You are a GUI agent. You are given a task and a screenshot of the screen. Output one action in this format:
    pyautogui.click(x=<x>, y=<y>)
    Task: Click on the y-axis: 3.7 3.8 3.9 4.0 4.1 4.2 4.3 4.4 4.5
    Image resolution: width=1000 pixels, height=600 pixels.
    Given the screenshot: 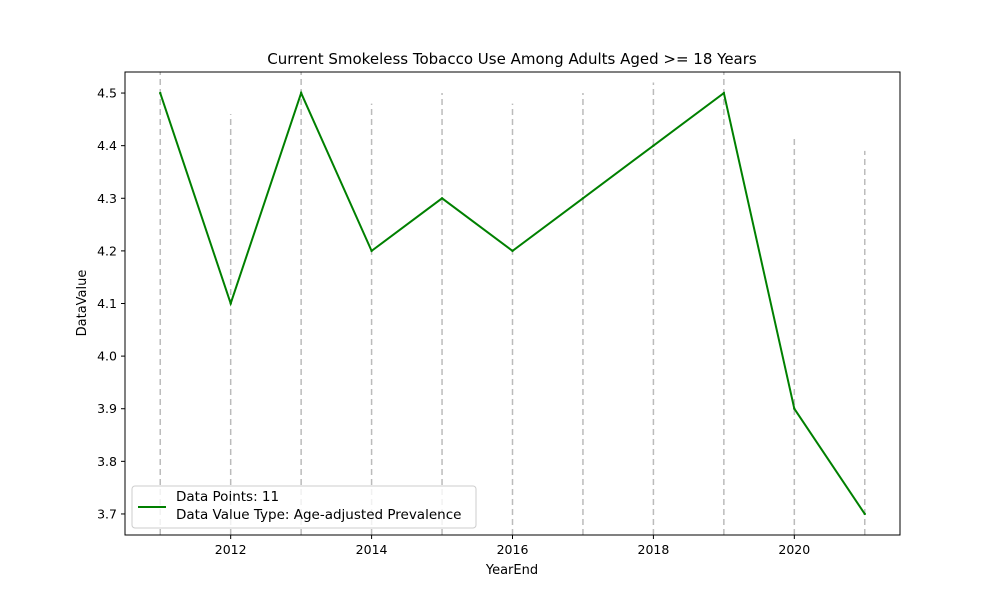 What is the action you would take?
    pyautogui.click(x=111, y=303)
    